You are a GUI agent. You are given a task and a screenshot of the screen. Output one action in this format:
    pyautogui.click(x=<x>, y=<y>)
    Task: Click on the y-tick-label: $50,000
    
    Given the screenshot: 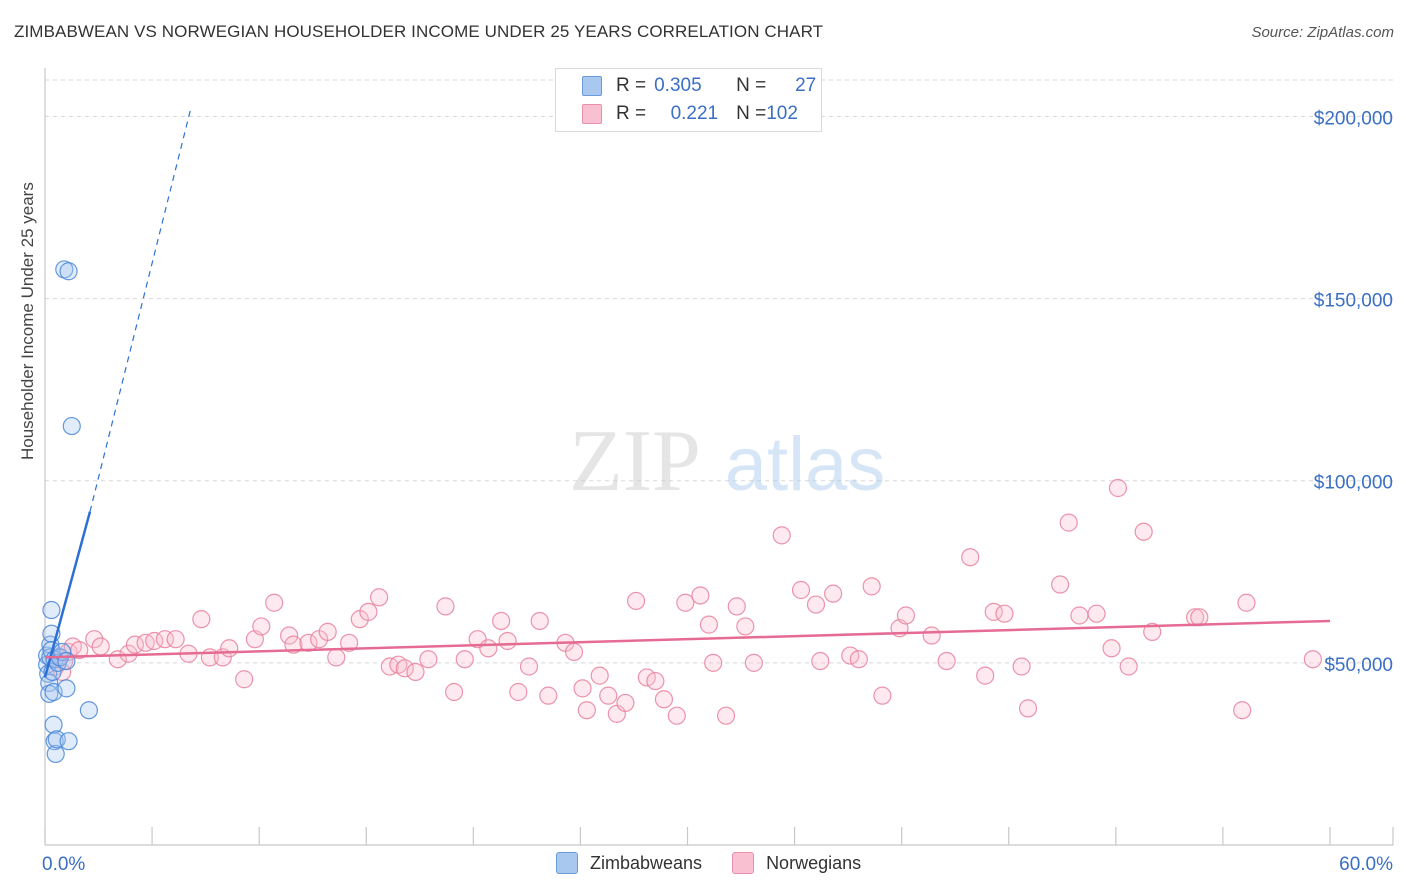 What is the action you would take?
    pyautogui.click(x=1358, y=665)
    